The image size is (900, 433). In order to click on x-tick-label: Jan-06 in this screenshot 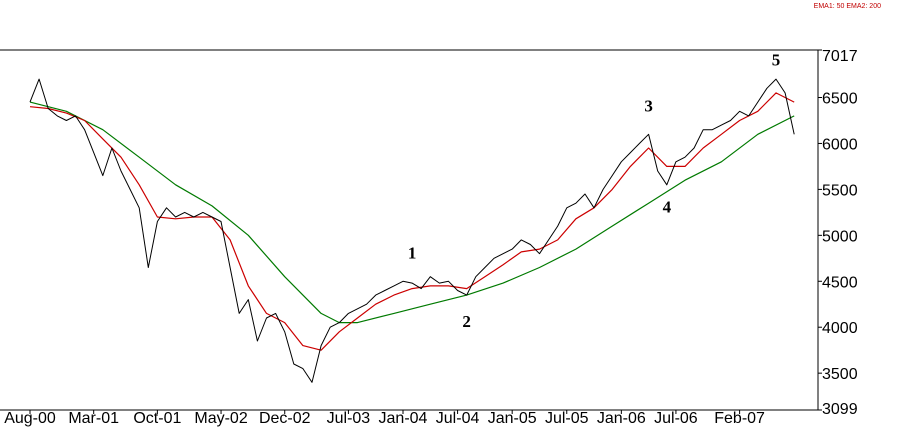, I will do `click(621, 418)`.